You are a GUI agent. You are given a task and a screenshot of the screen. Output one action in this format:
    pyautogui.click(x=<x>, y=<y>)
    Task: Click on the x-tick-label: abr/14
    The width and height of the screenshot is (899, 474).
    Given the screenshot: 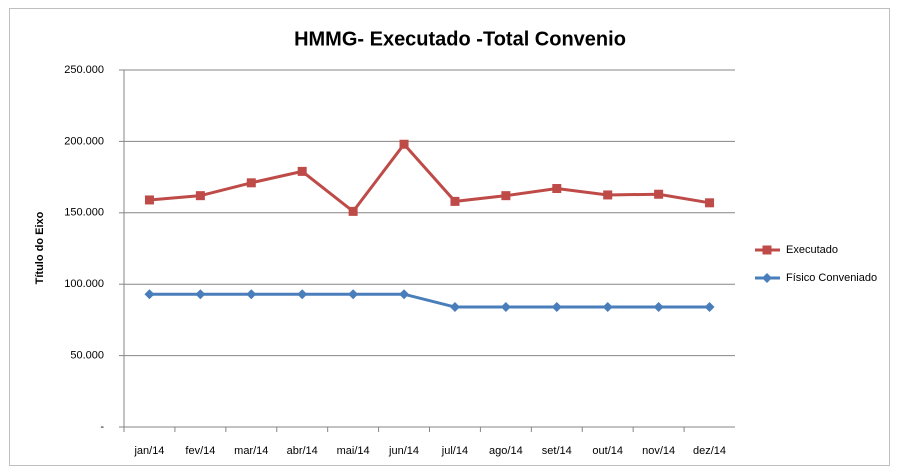 What is the action you would take?
    pyautogui.click(x=302, y=451)
    